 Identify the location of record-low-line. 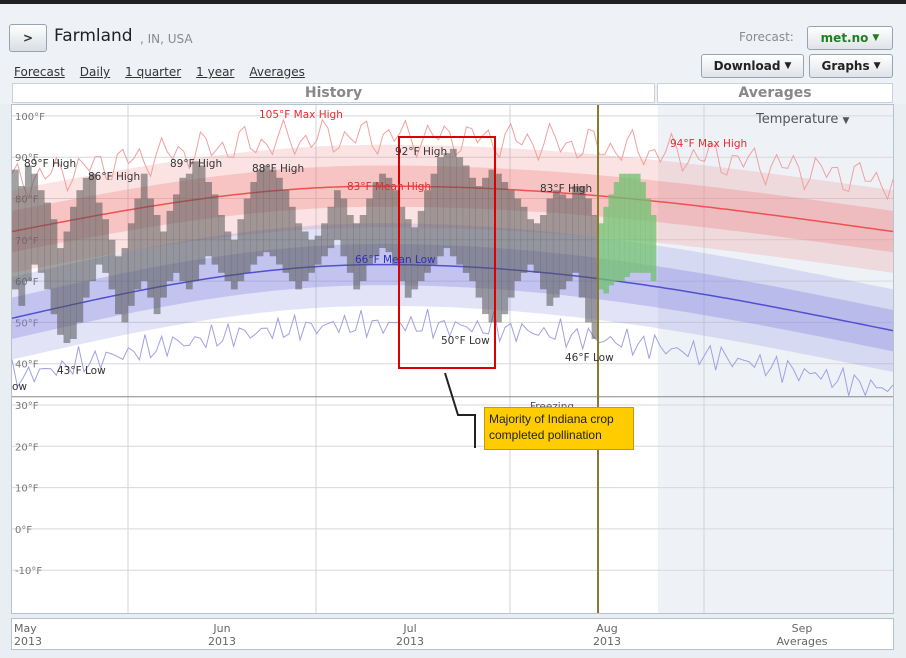
(452, 352).